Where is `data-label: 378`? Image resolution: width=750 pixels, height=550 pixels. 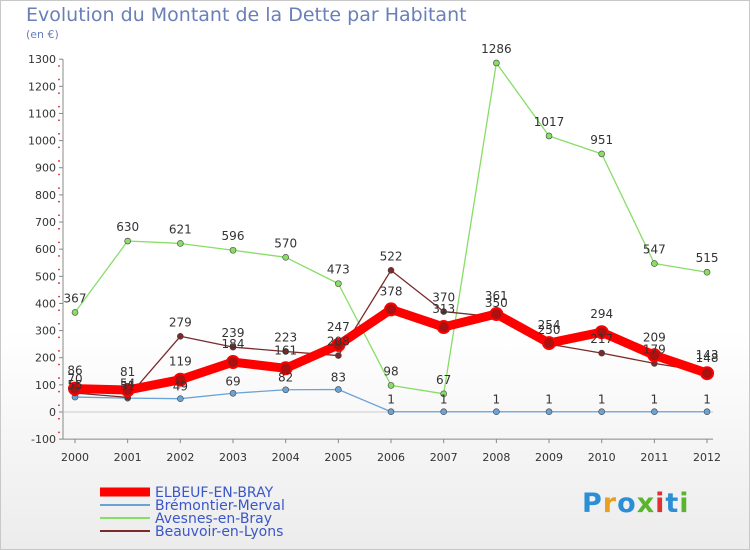 data-label: 378 is located at coordinates (391, 291).